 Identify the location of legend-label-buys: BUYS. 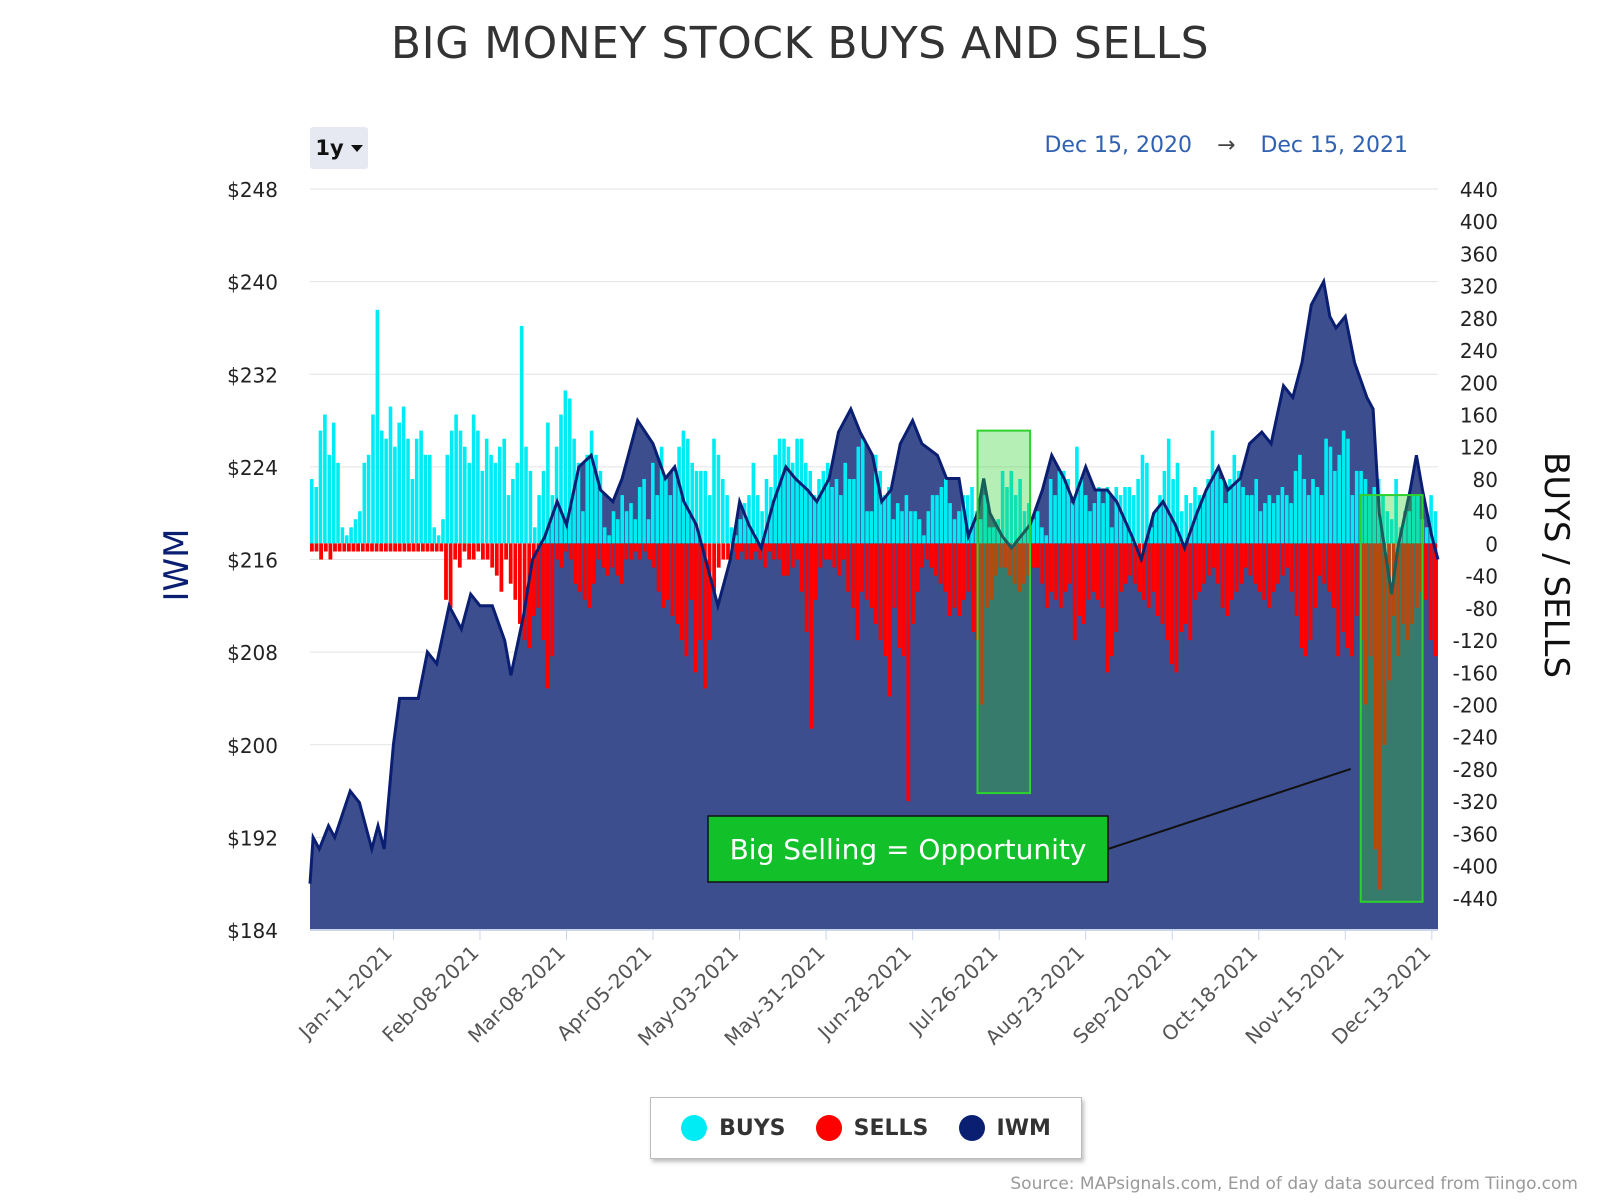
(752, 1128).